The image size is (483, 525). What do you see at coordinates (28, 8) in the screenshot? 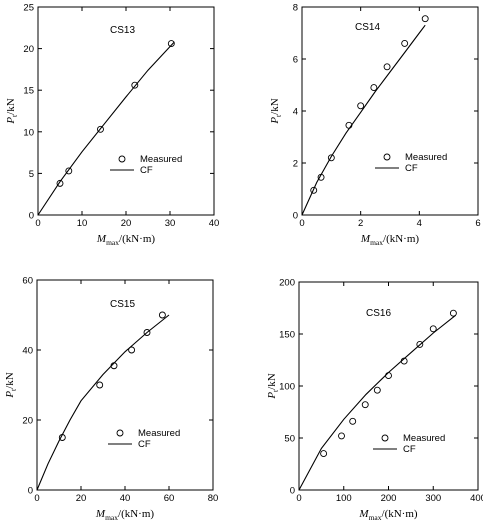
I see `y-tick-label: 25` at bounding box center [28, 8].